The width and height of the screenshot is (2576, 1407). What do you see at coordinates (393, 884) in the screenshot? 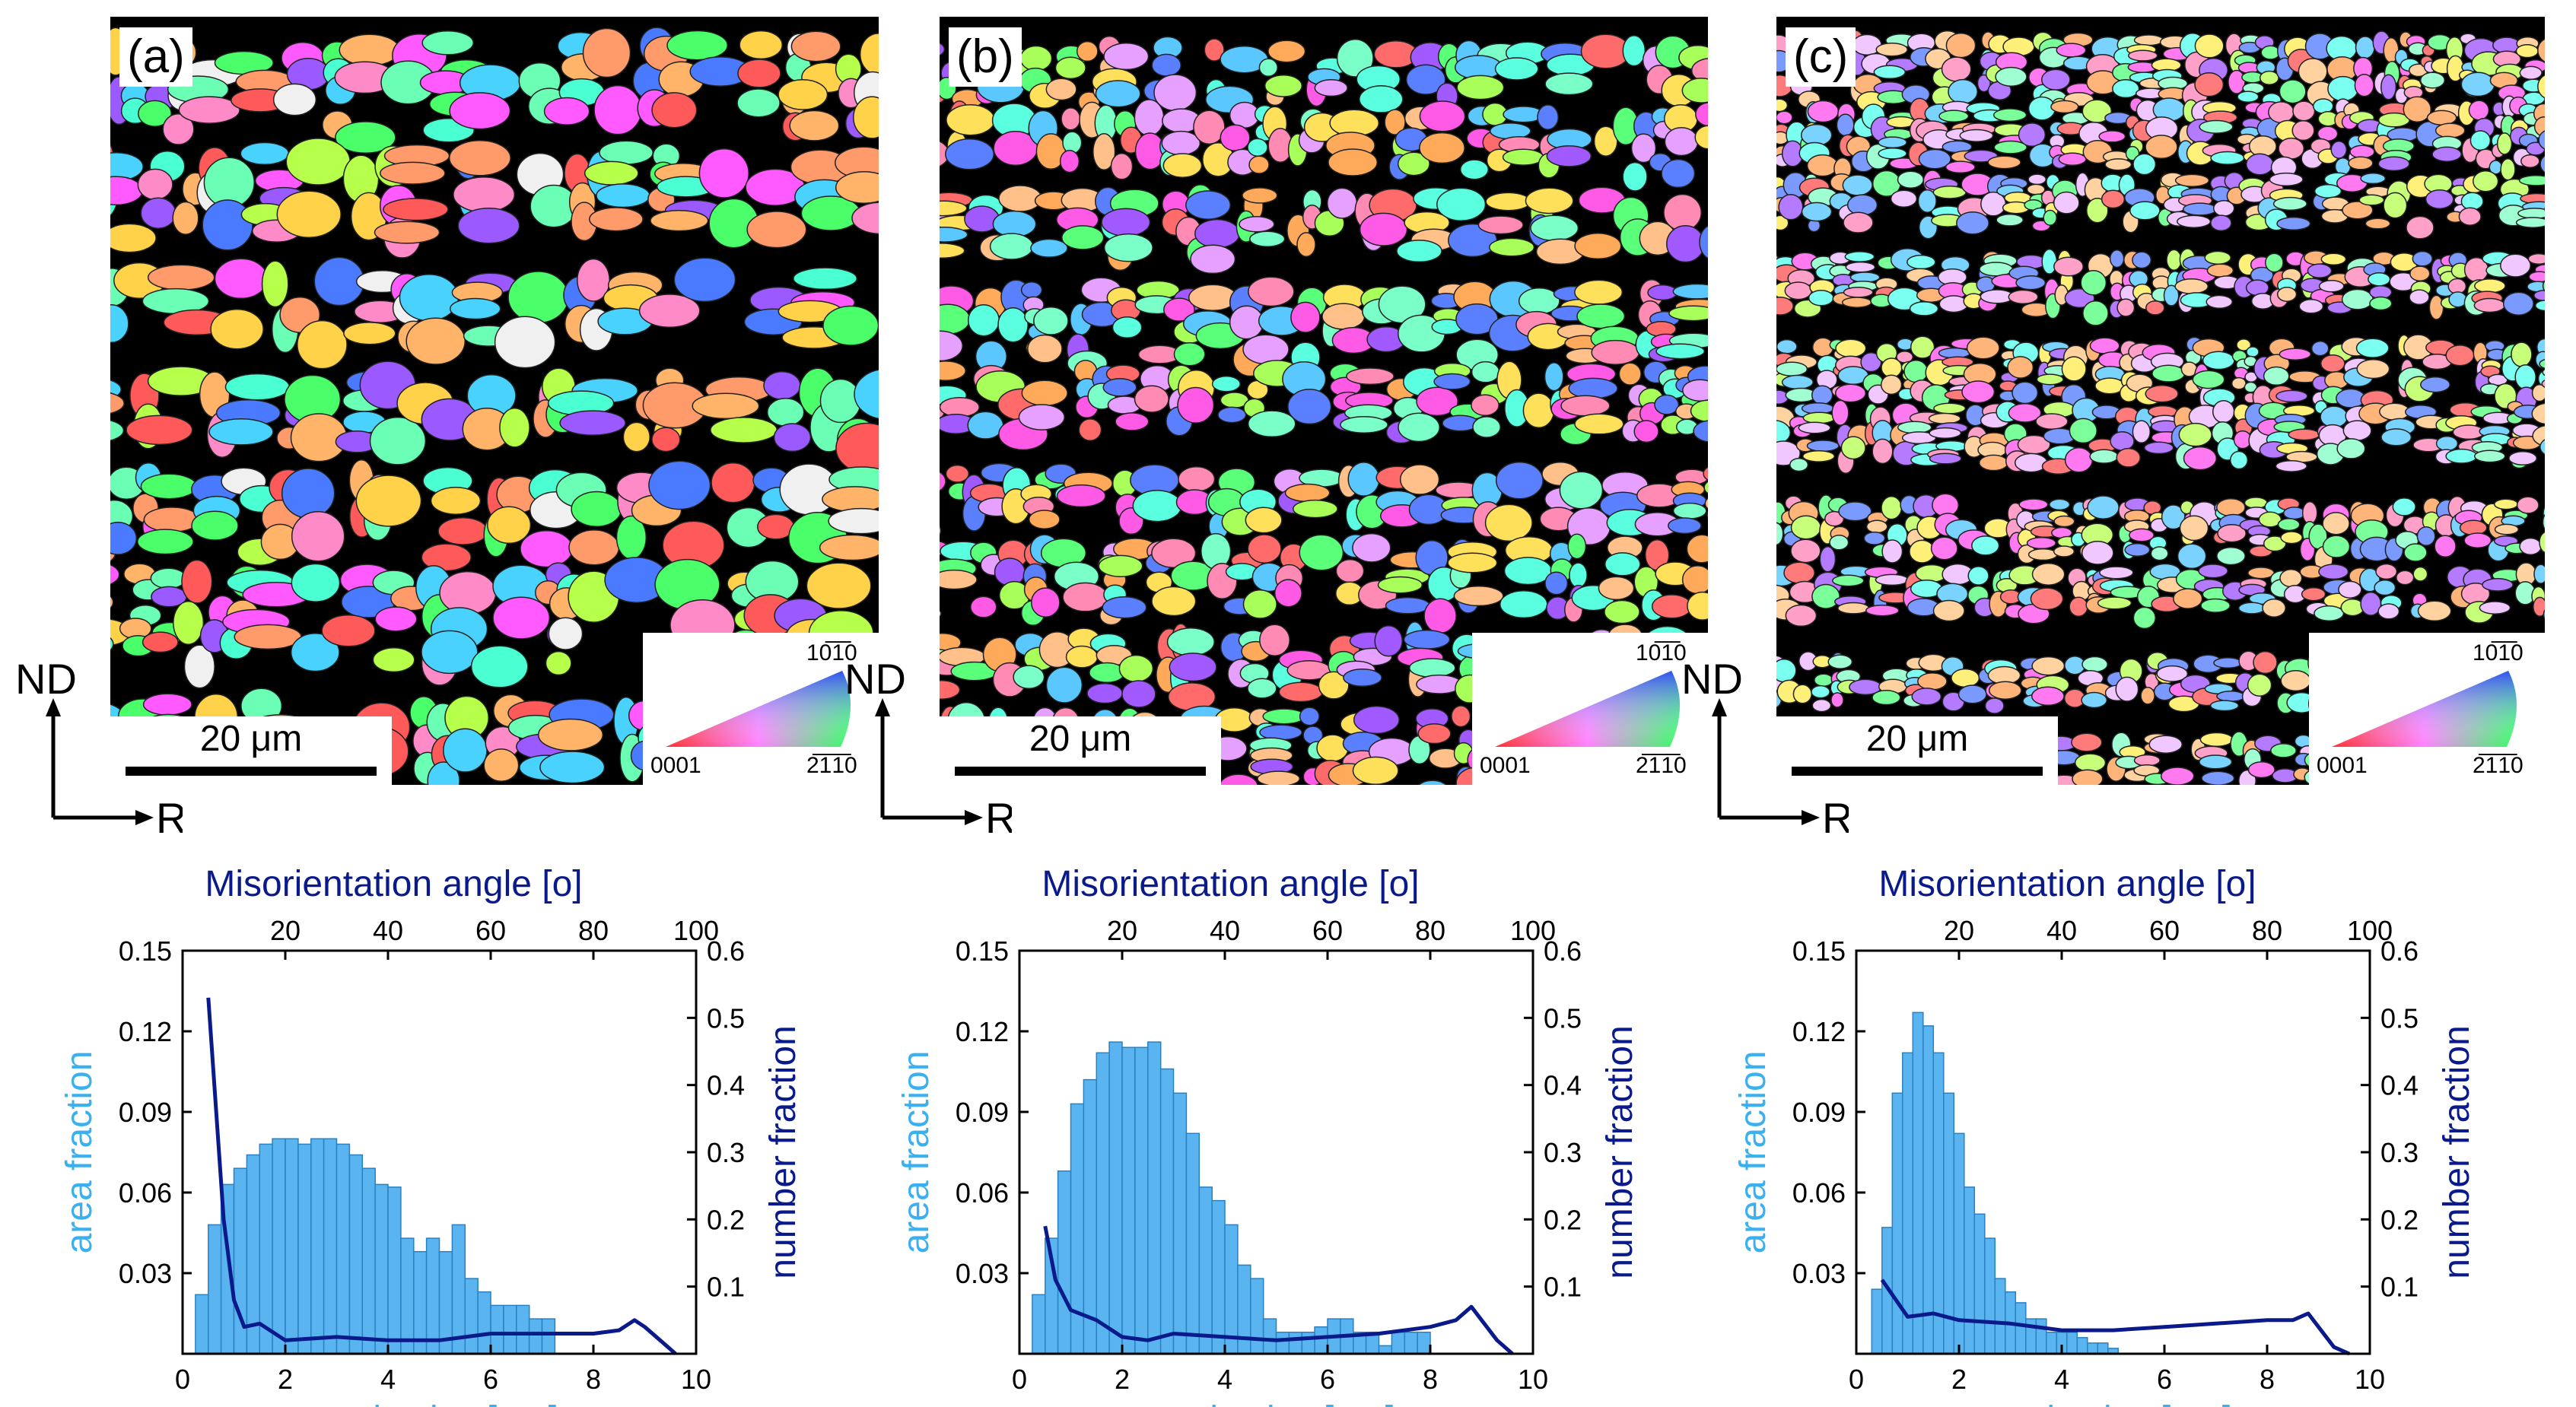
I see `x2-axis-label: Misorientation angle [o]` at bounding box center [393, 884].